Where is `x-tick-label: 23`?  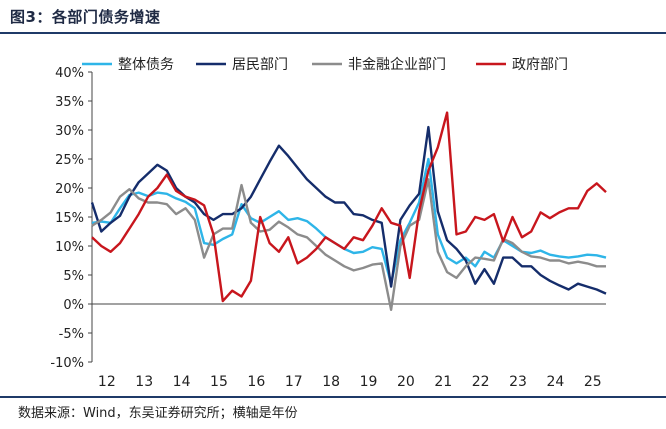 x-tick-label: 23 is located at coordinates (518, 382).